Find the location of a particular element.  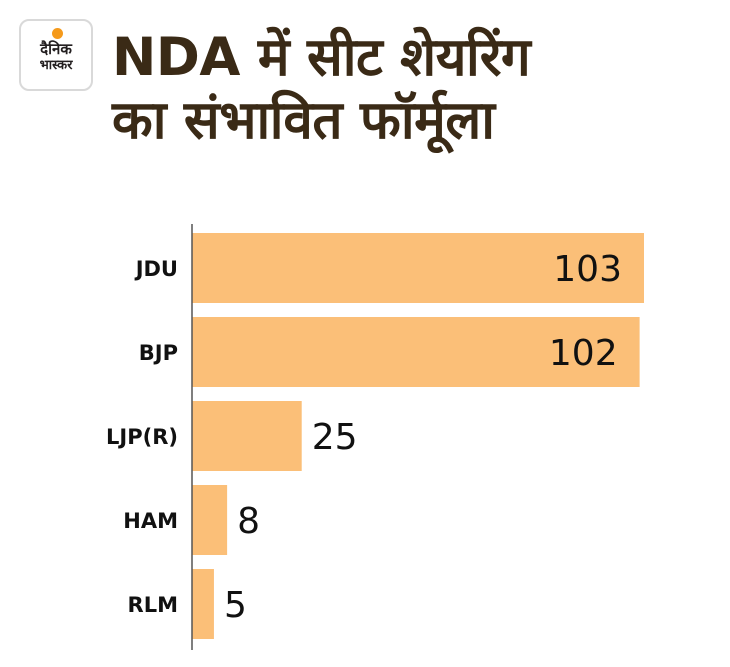

value-label: 102 is located at coordinates (583, 353).